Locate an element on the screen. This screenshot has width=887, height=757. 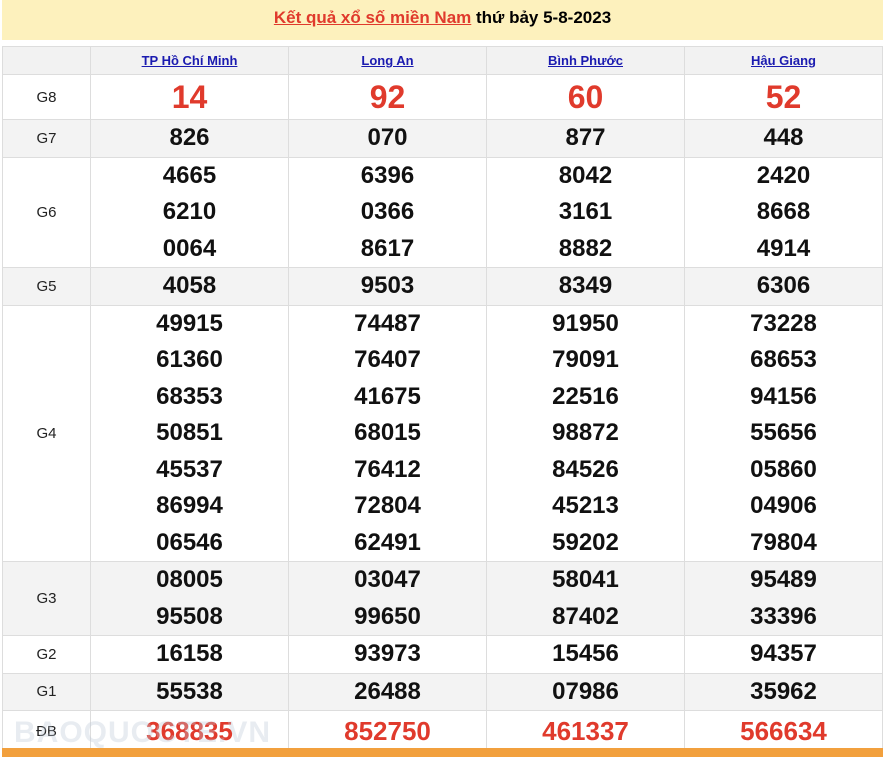
result-number: 8617 is located at coordinates (387, 248).